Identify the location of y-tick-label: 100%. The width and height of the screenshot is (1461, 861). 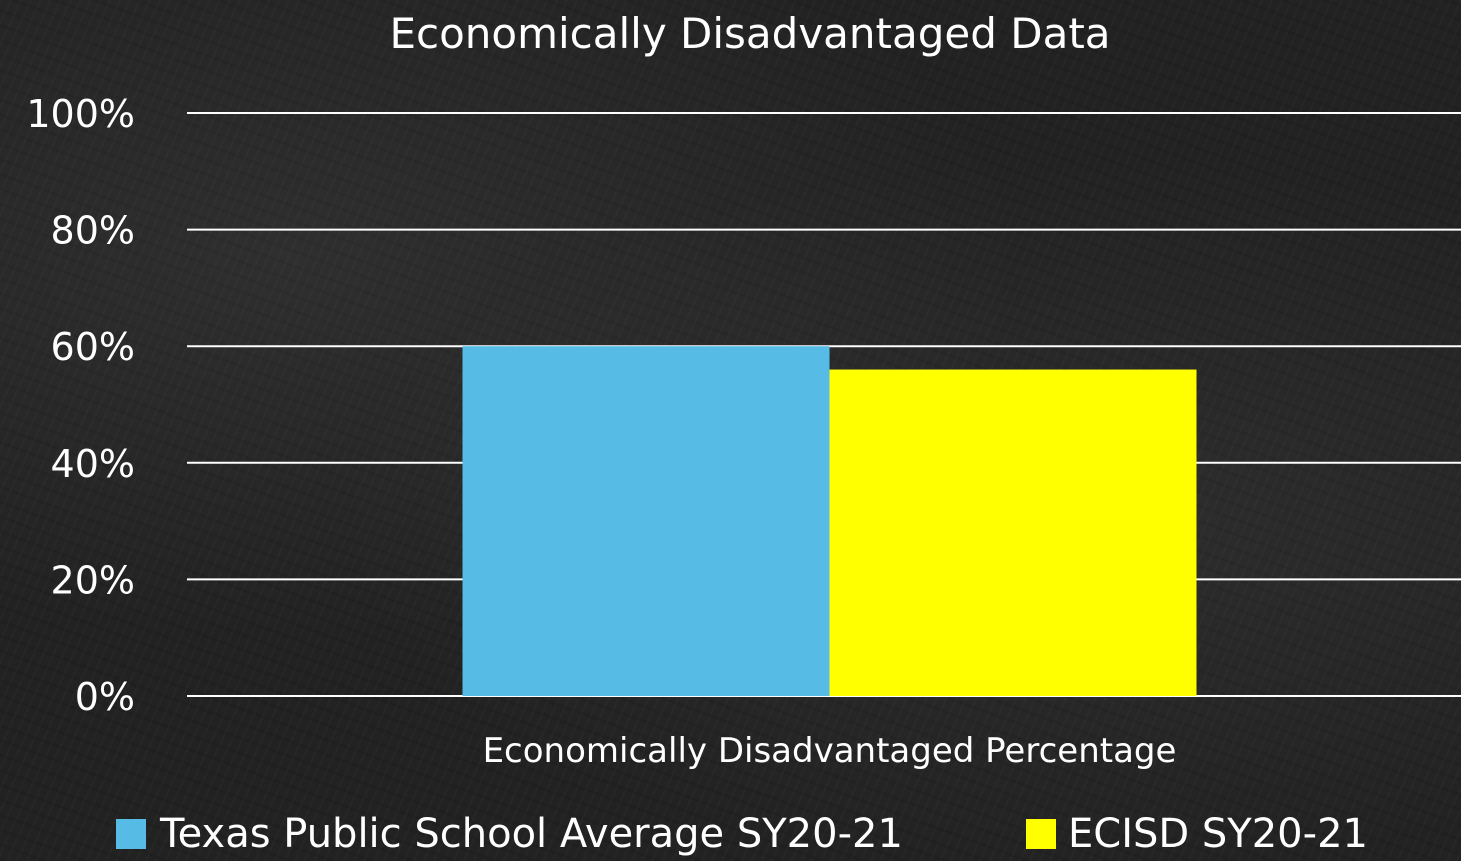
(80, 114).